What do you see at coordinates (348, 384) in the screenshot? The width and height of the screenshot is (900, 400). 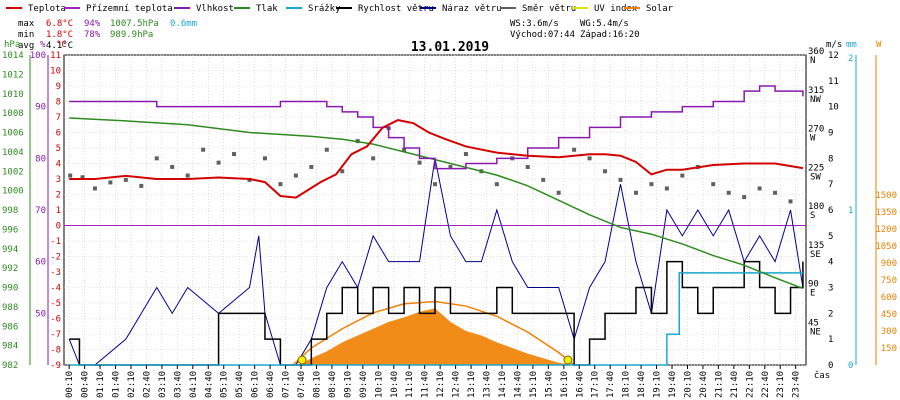 I see `x-tick-label: 09:10` at bounding box center [348, 384].